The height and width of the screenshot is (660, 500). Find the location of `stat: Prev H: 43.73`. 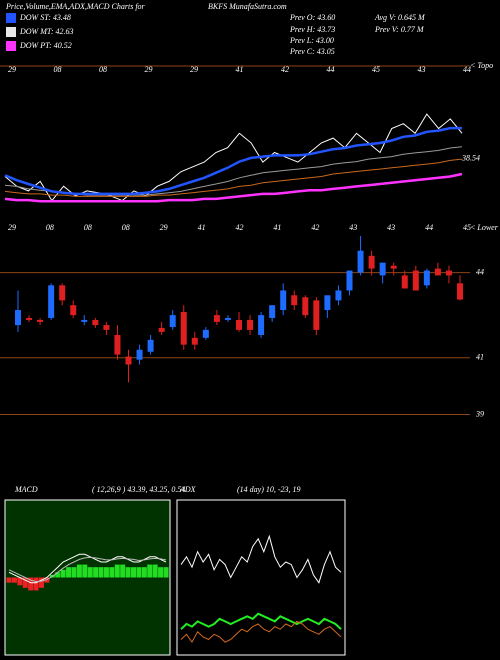

stat: Prev H: 43.73 is located at coordinates (312, 29).